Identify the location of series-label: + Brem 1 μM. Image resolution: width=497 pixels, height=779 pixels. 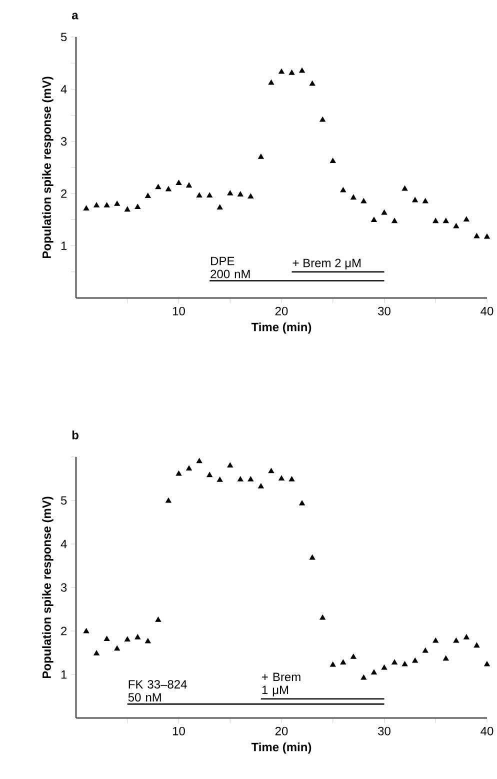
(281, 684).